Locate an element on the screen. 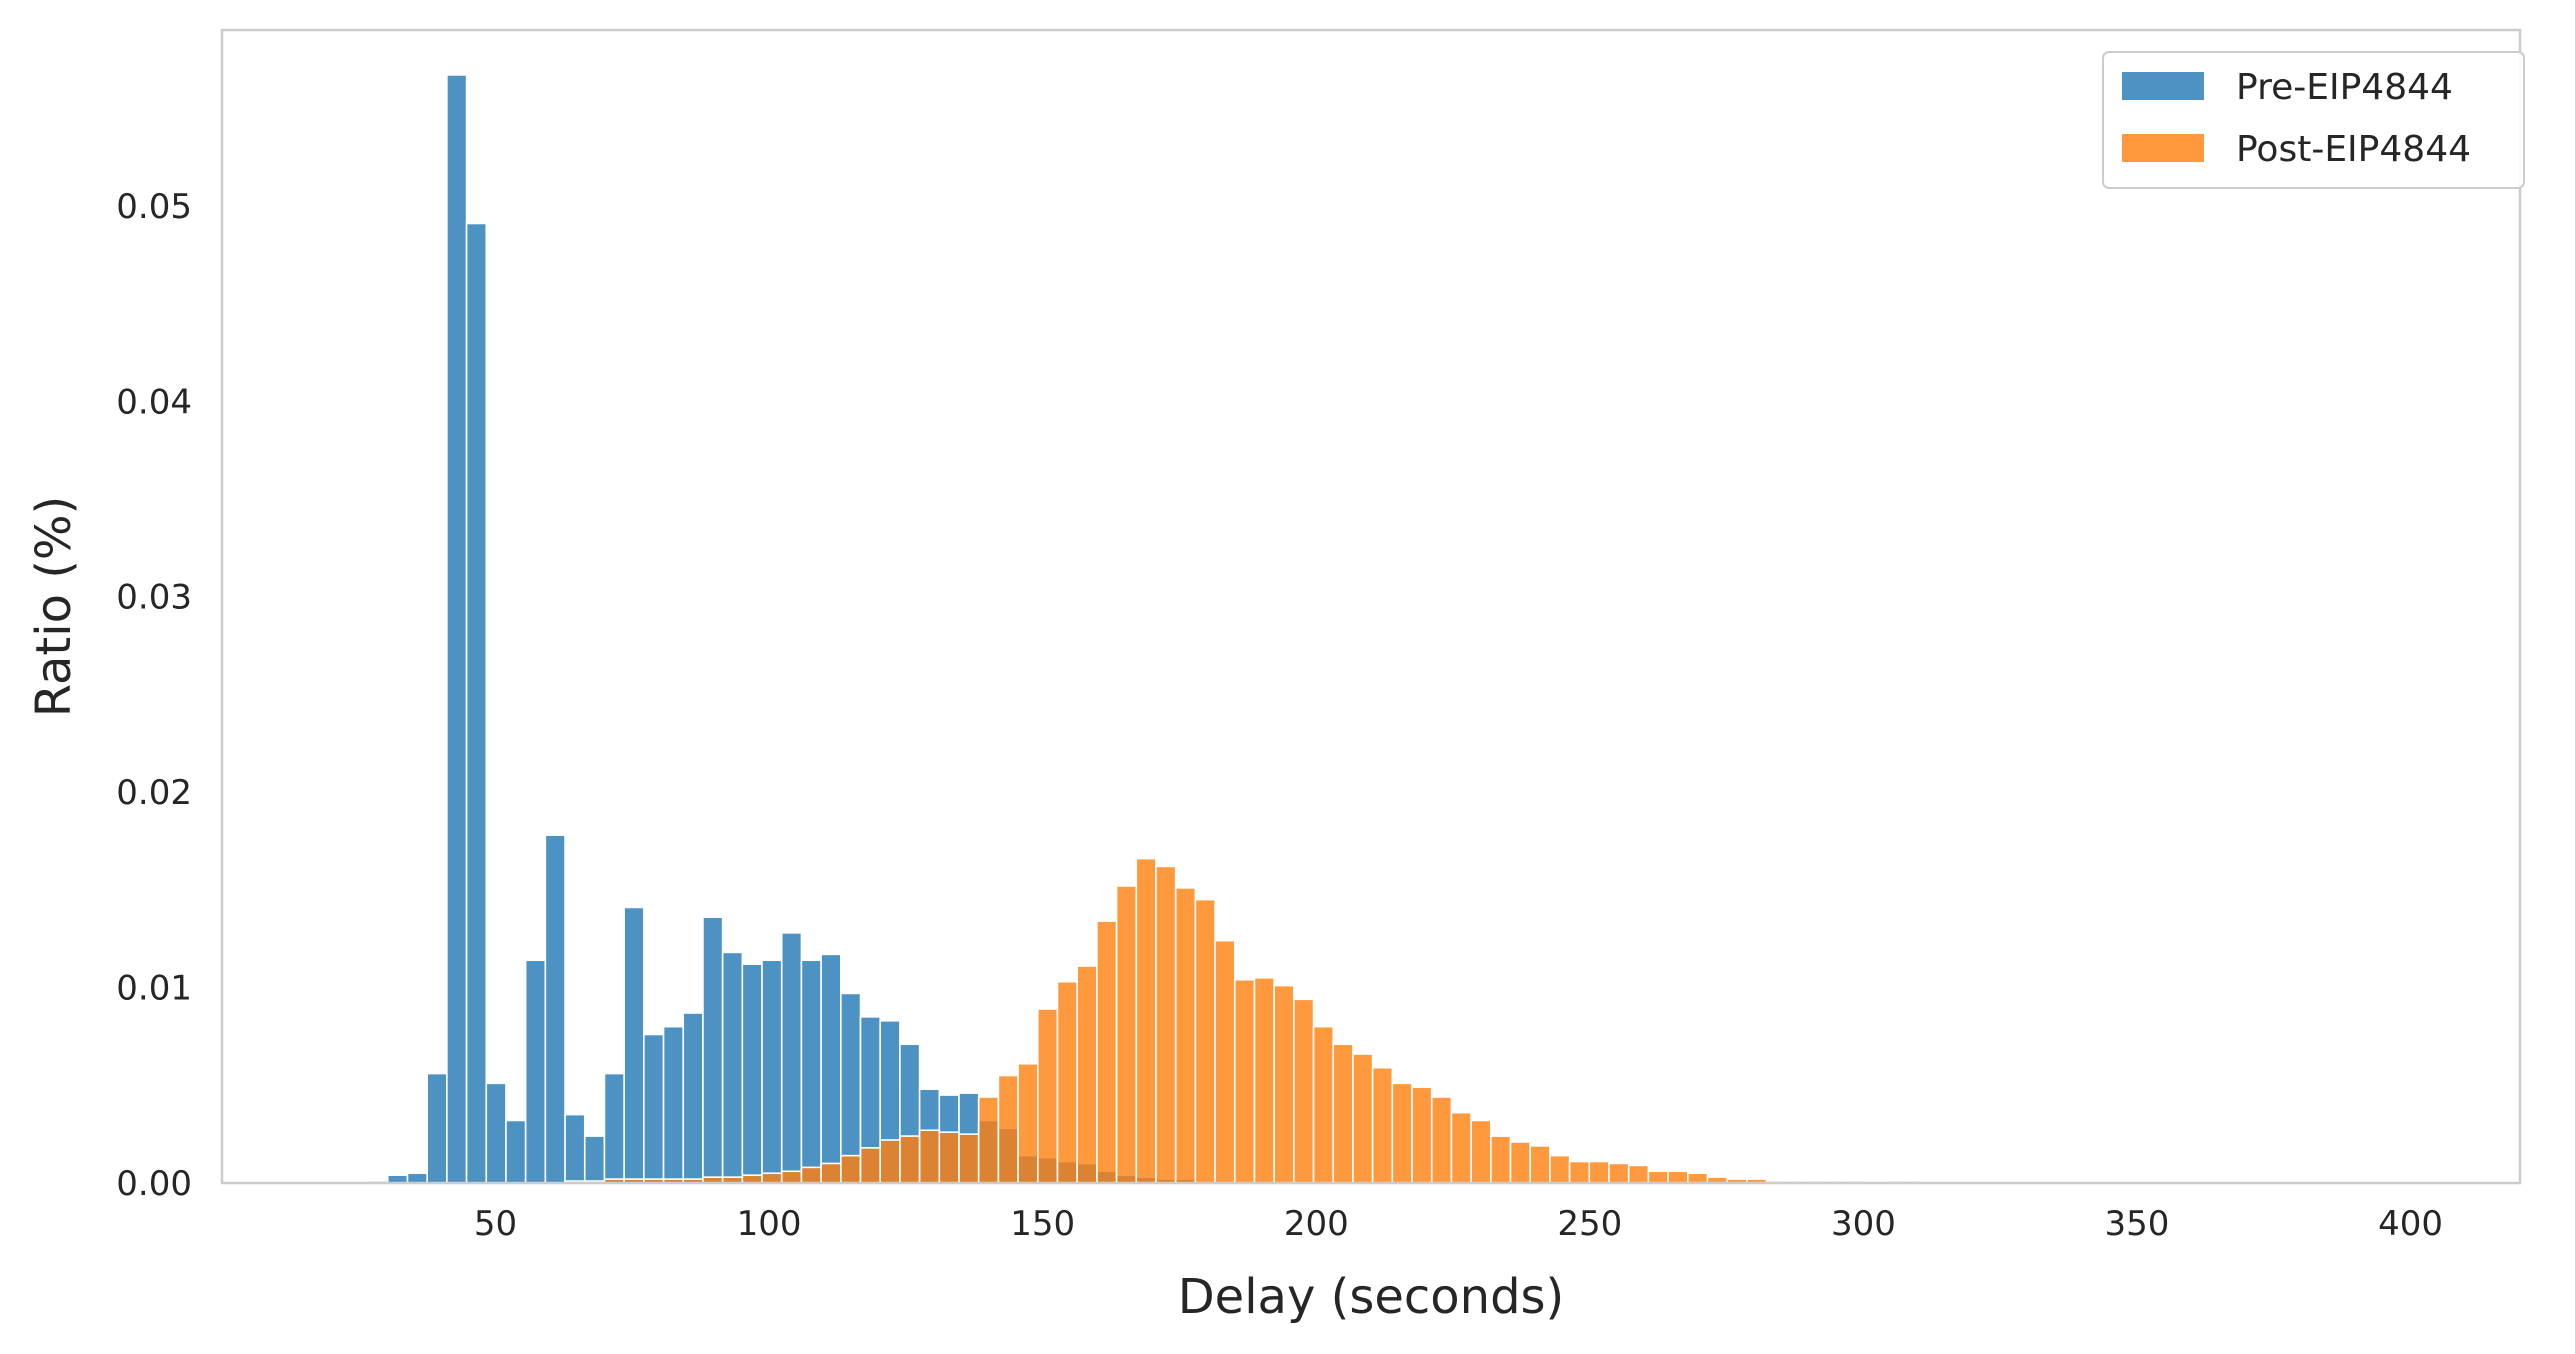 The width and height of the screenshot is (2575, 1354). x-tick-label: 350 is located at coordinates (2137, 1224).